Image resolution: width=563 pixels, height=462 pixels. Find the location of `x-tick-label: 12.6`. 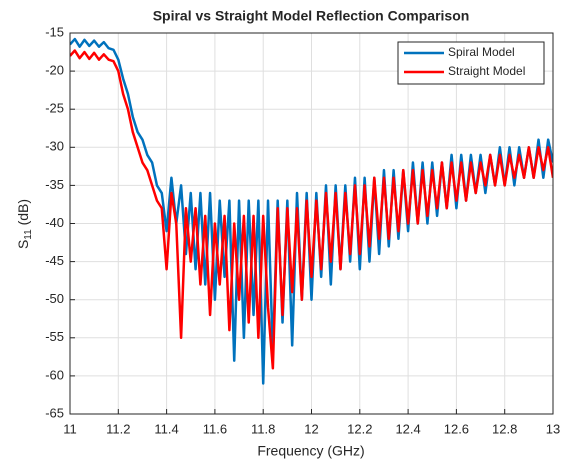

x-tick-label: 12.6 is located at coordinates (456, 428).